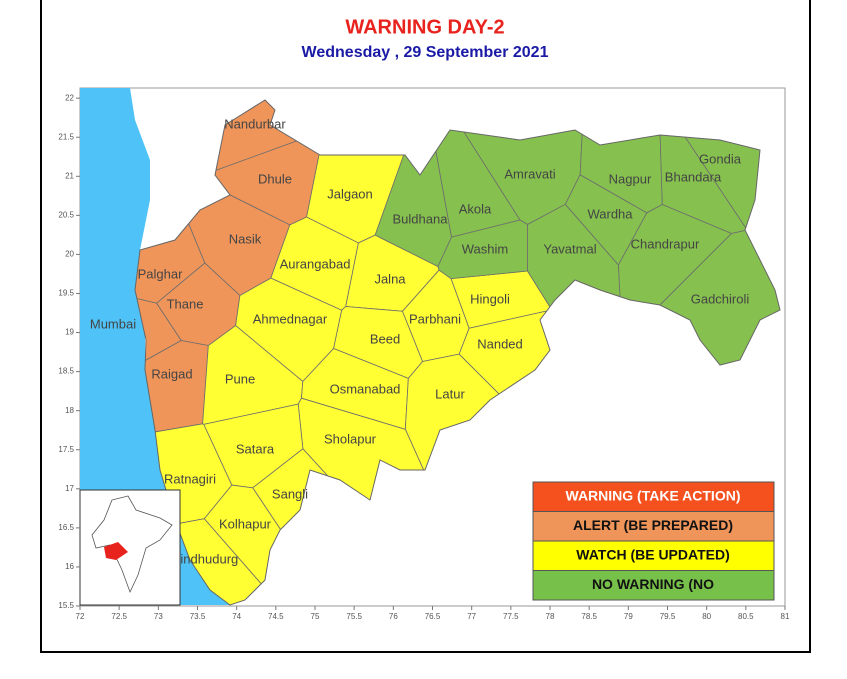 Image resolution: width=847 pixels, height=679 pixels. Describe the element at coordinates (393, 616) in the screenshot. I see `x-tick-label: 76` at that location.